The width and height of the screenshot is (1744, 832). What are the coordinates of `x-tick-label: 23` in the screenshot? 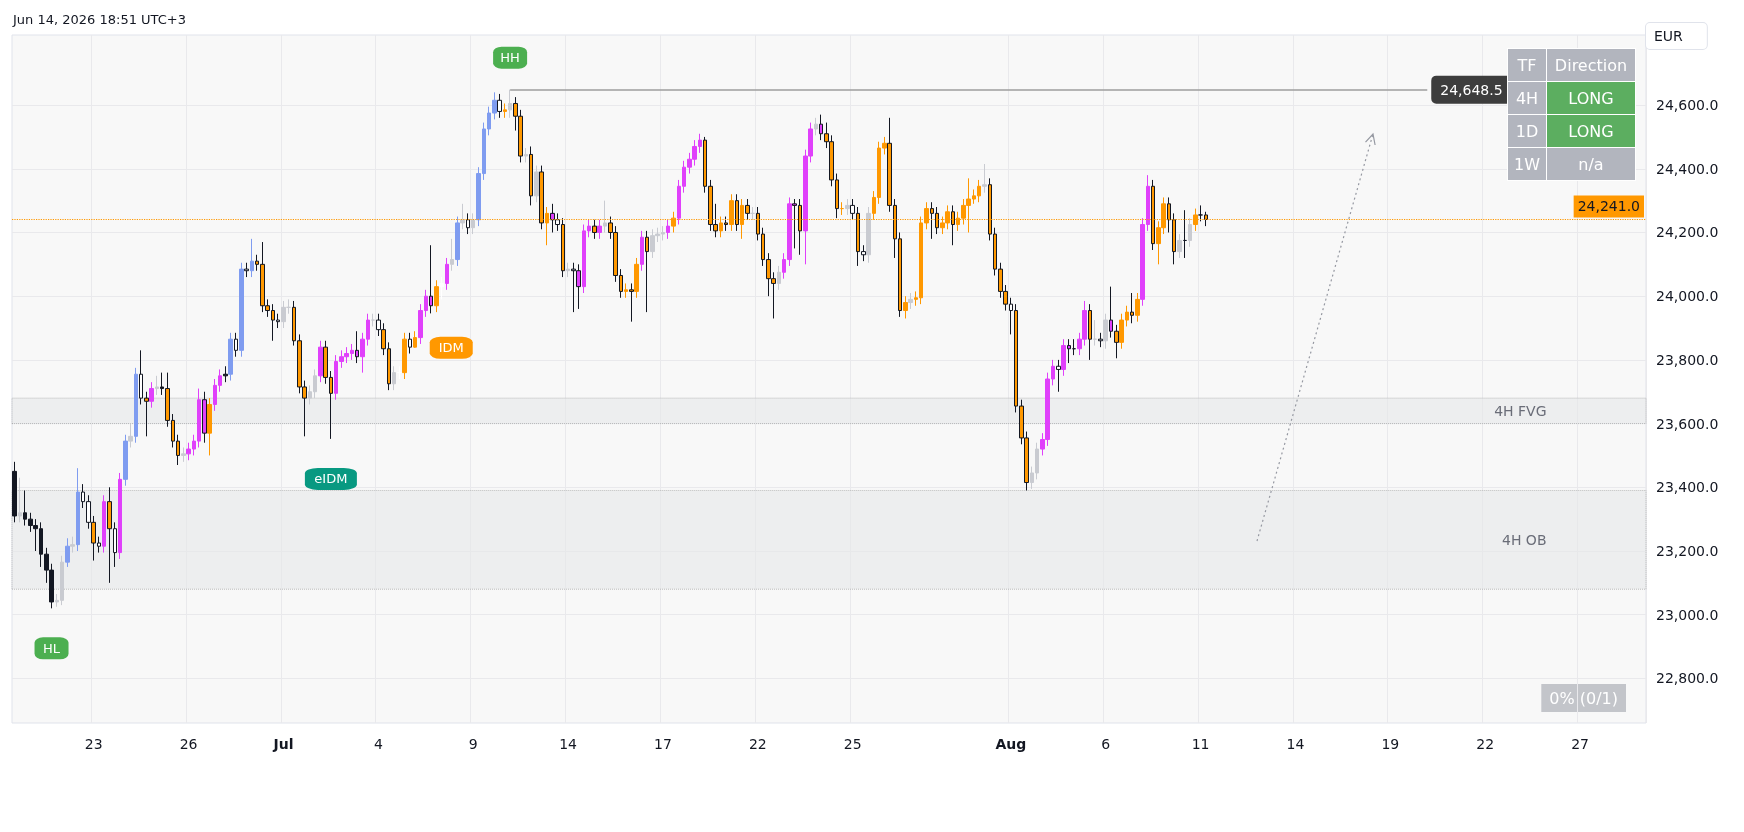 It's located at (93, 744).